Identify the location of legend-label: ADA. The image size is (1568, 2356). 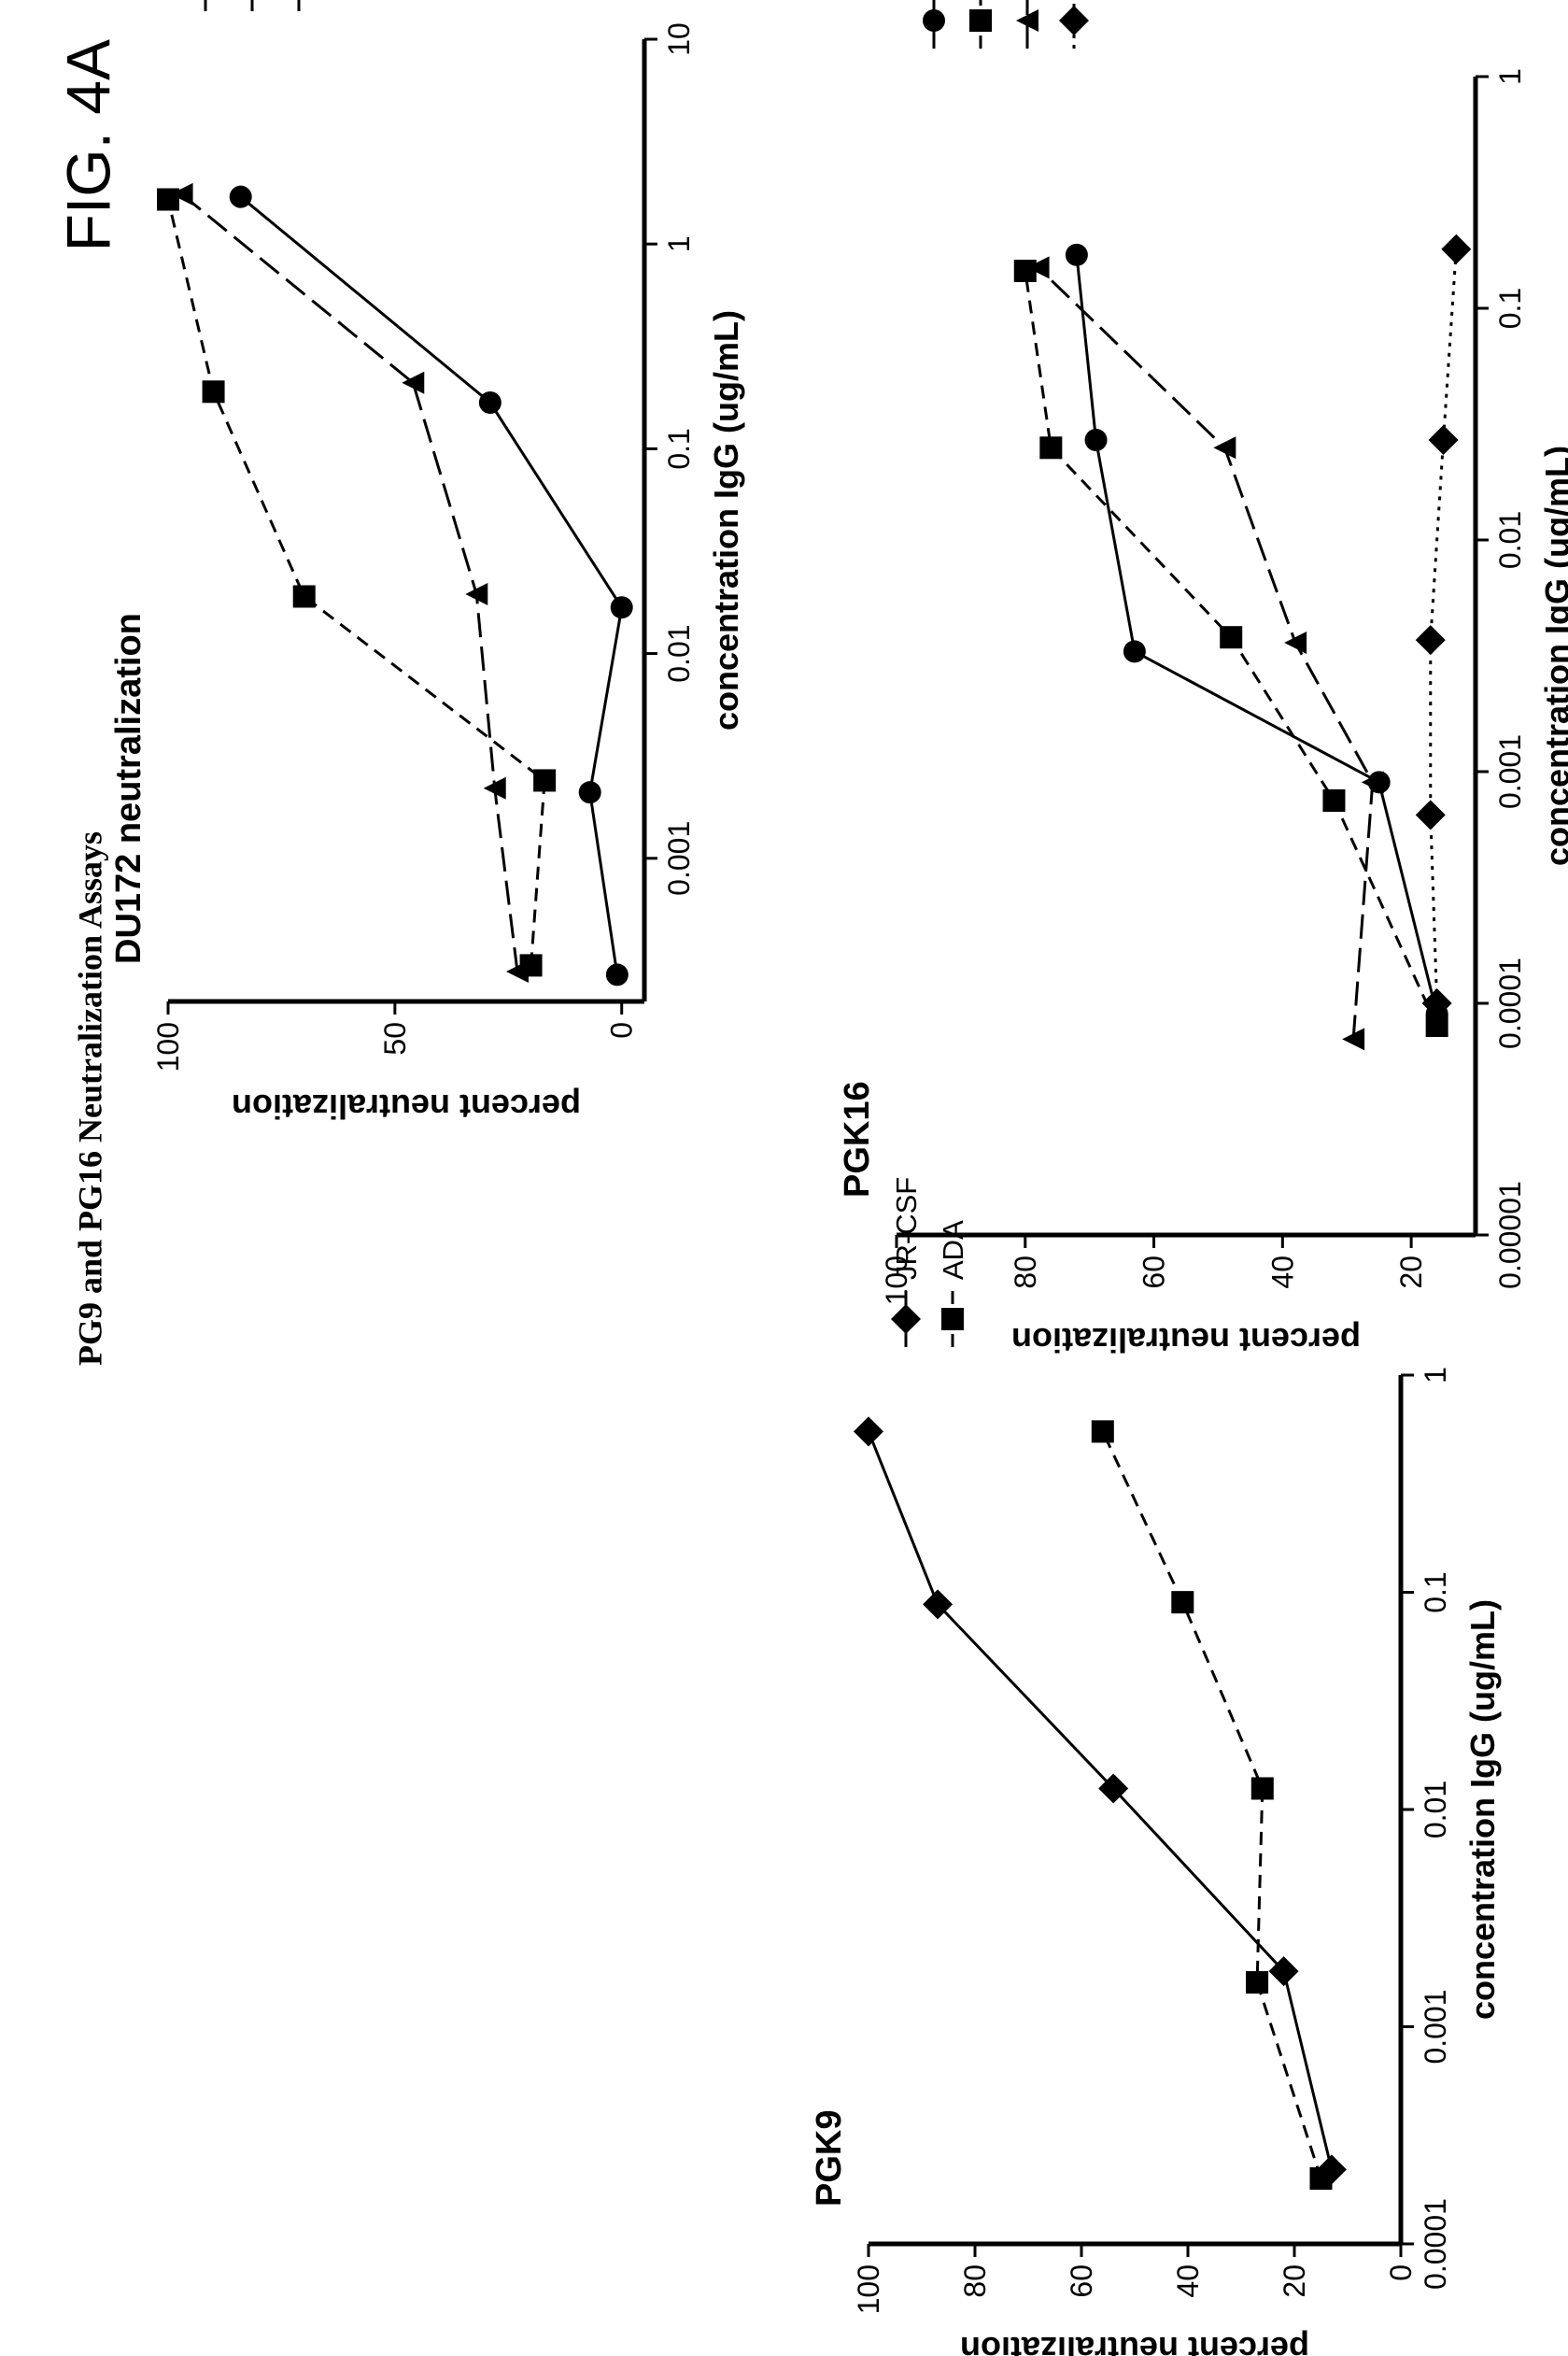
(953, 1250).